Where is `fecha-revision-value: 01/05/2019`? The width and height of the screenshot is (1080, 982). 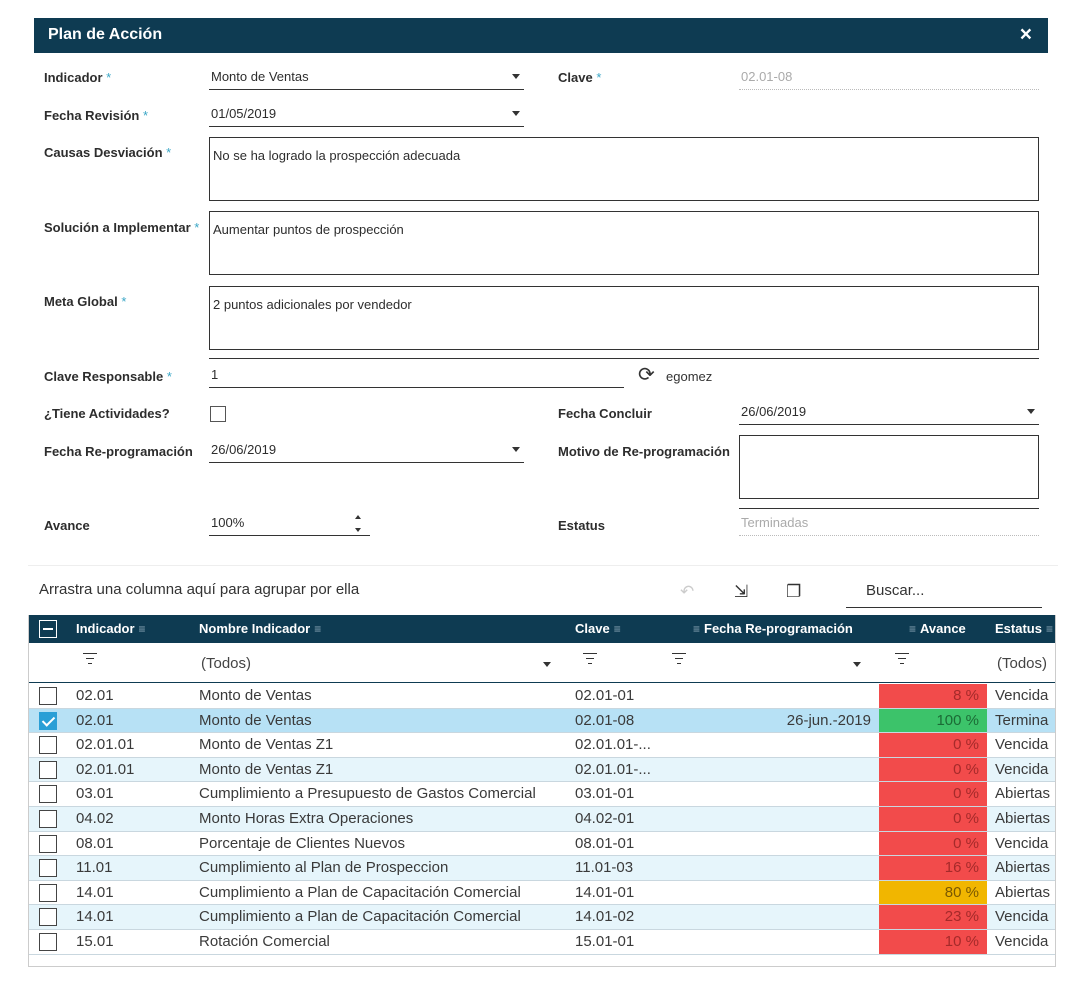
fecha-revision-value: 01/05/2019 is located at coordinates (244, 113).